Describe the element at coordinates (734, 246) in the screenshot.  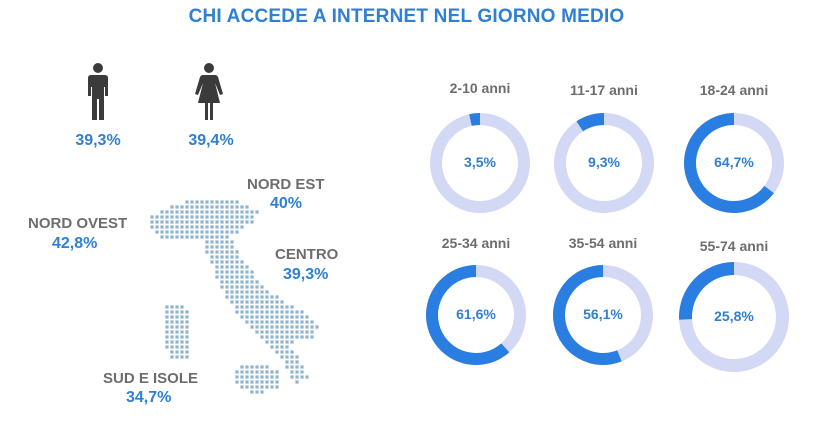
I see `age-label-5: 55-74 anni` at that location.